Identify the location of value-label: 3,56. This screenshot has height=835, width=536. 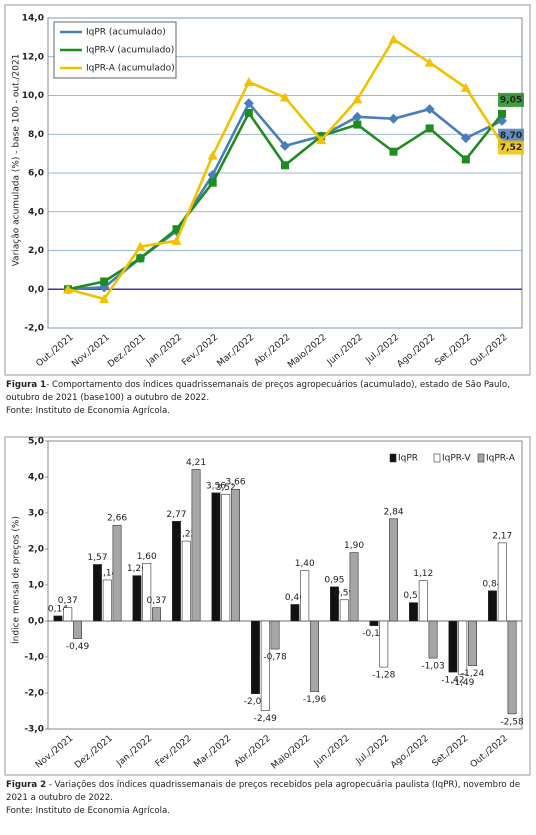
(216, 486).